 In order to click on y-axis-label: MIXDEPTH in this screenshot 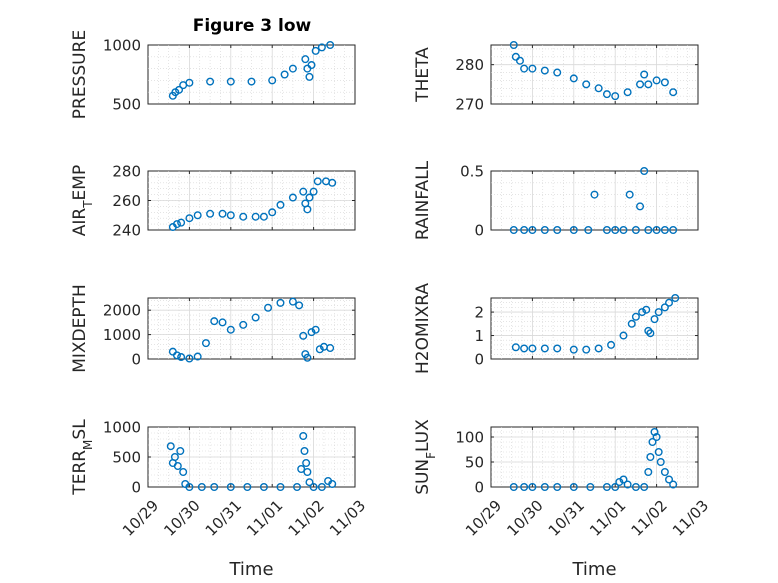, I will do `click(80, 328)`.